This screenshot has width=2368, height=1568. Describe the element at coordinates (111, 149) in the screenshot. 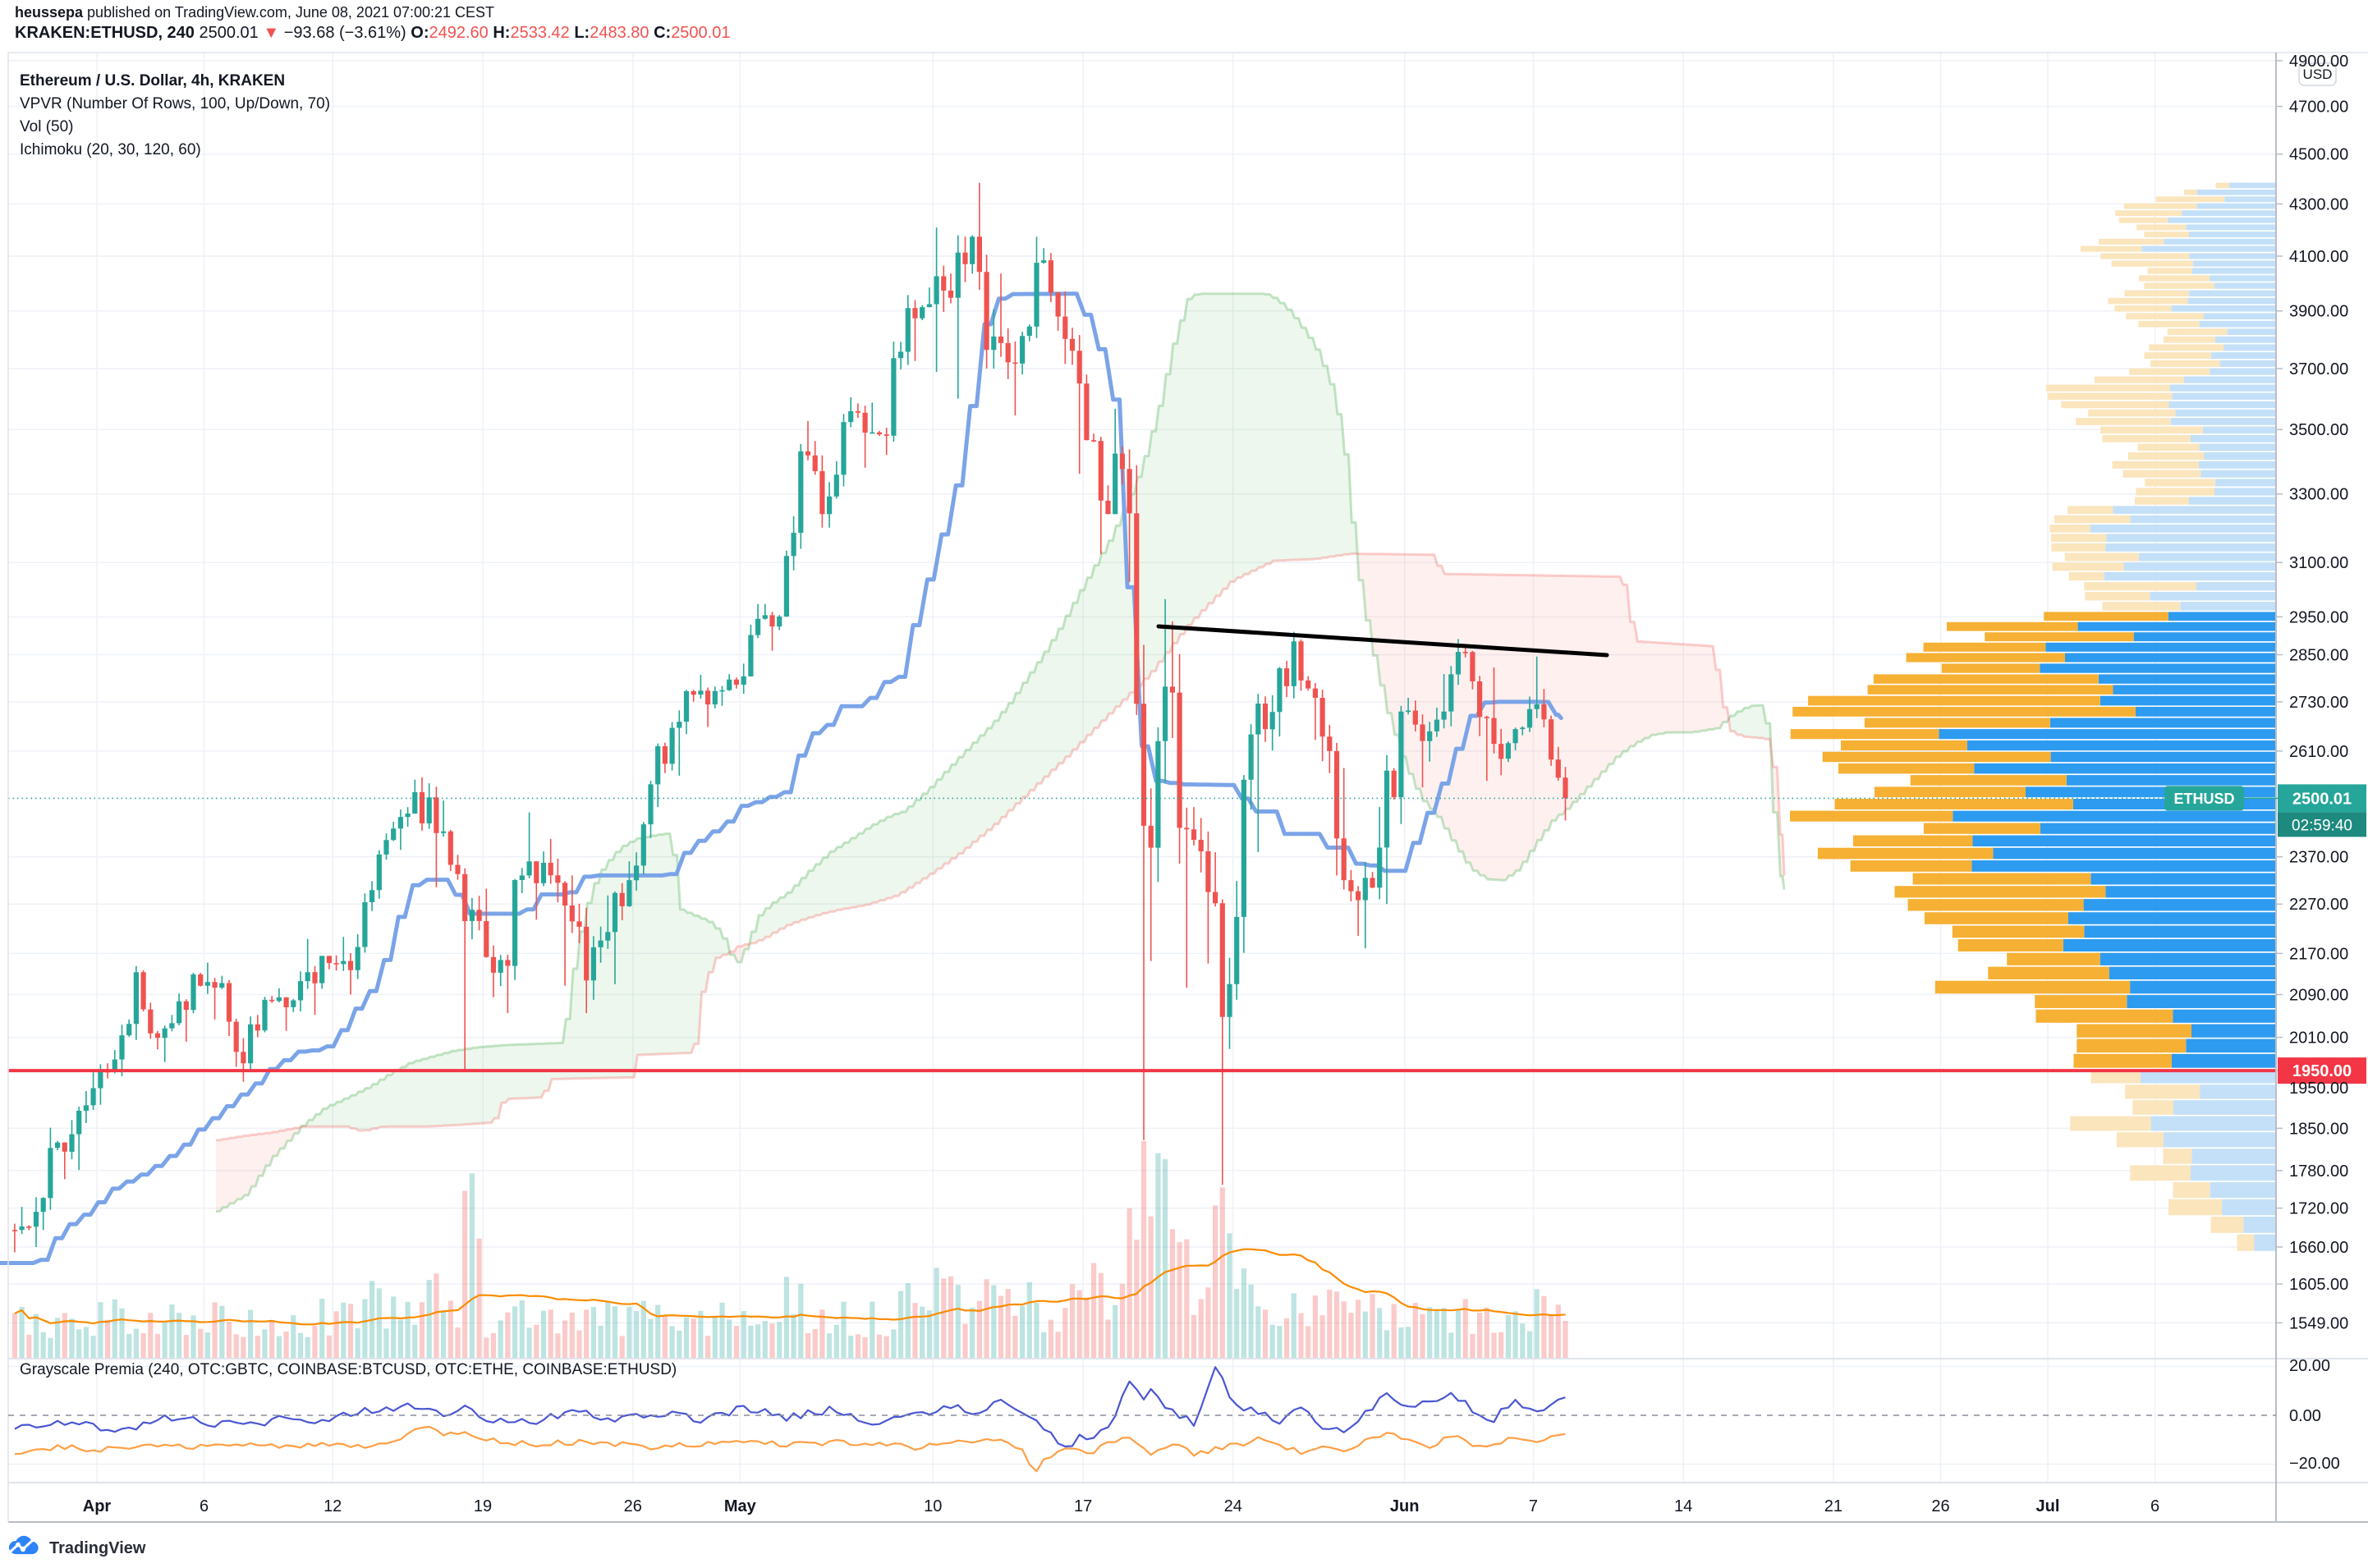

I see `svg-text: Ichimoku (20, 30, 120, 60)` at that location.